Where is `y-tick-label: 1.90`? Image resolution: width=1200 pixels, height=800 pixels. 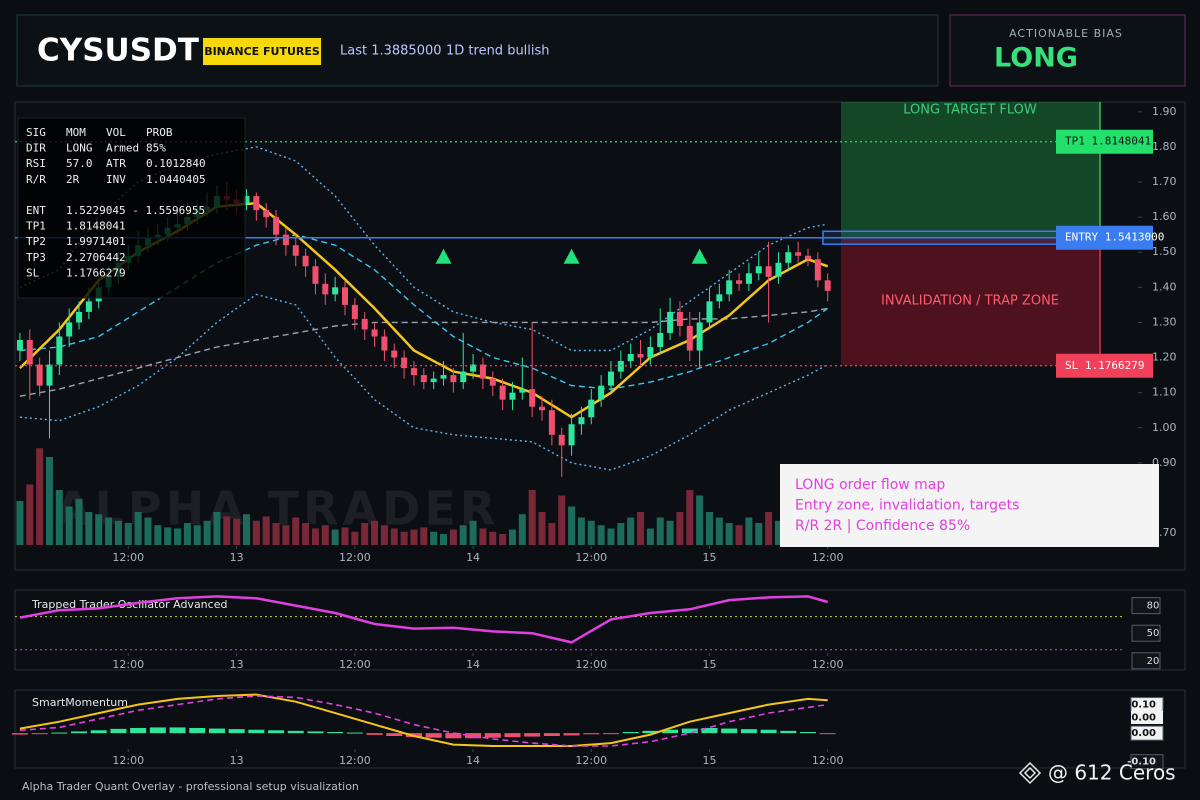
y-tick-label: 1.90 is located at coordinates (1164, 111).